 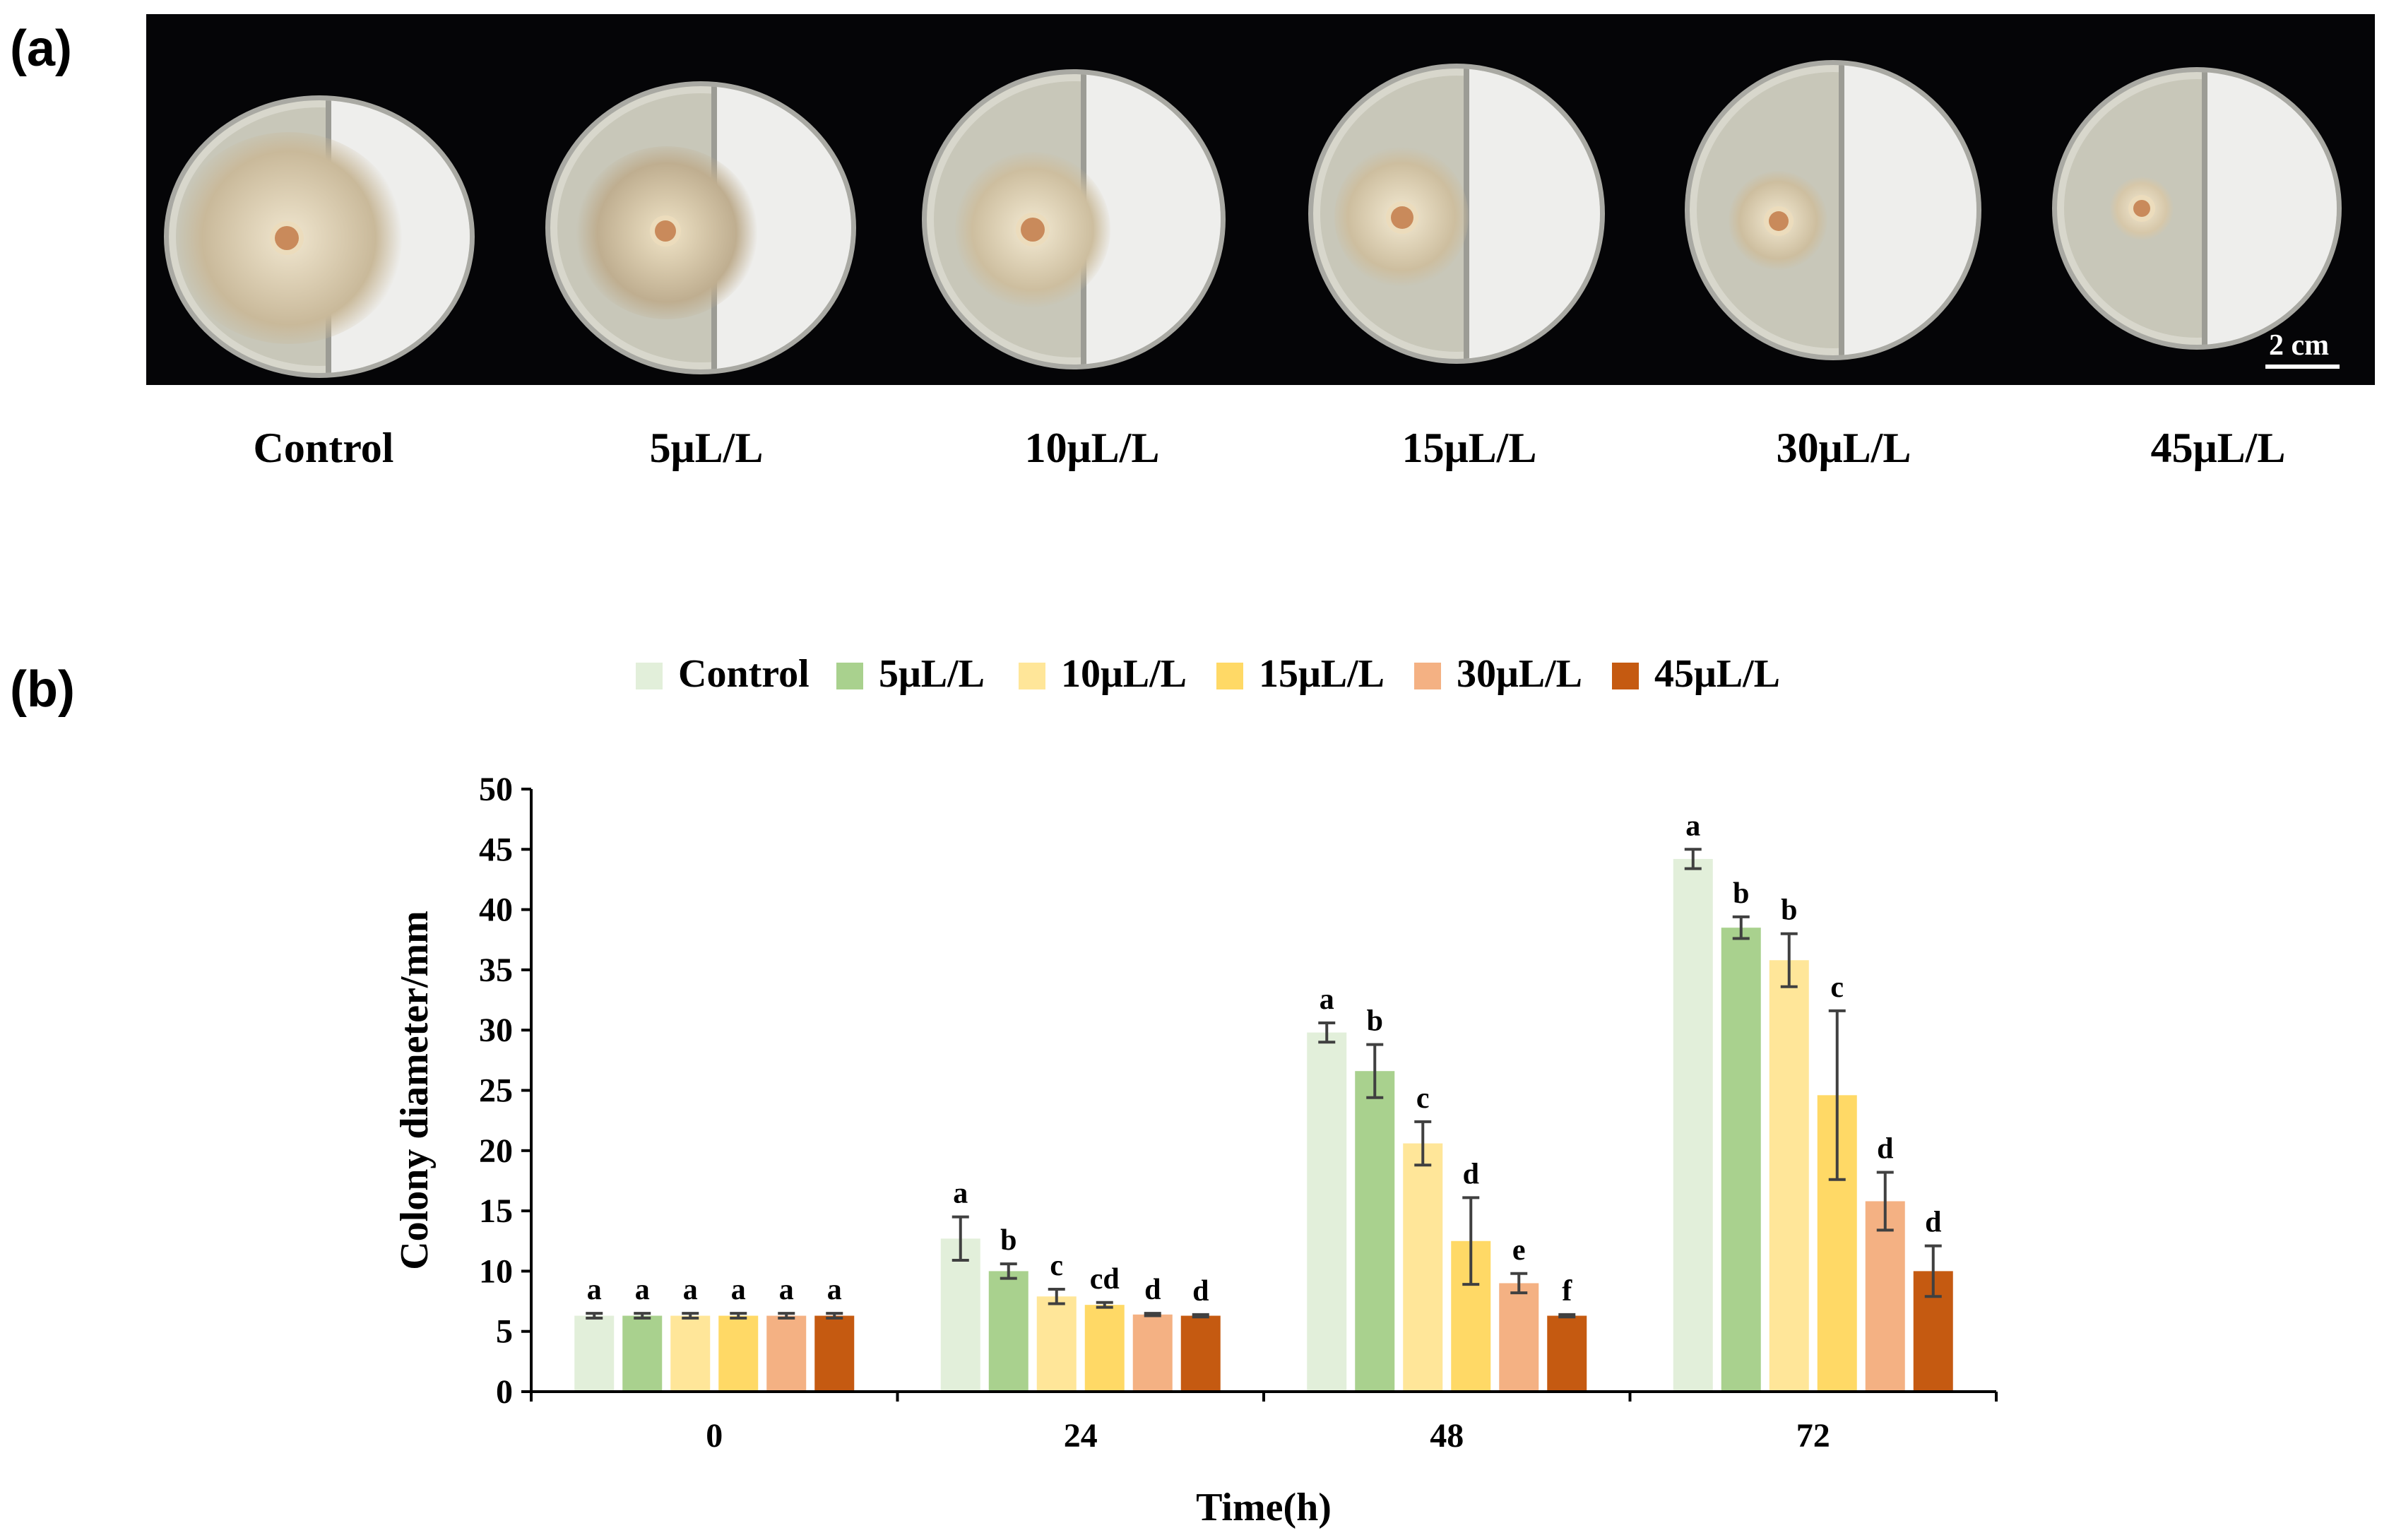 What do you see at coordinates (496, 849) in the screenshot?
I see `y-tick-label: 45` at bounding box center [496, 849].